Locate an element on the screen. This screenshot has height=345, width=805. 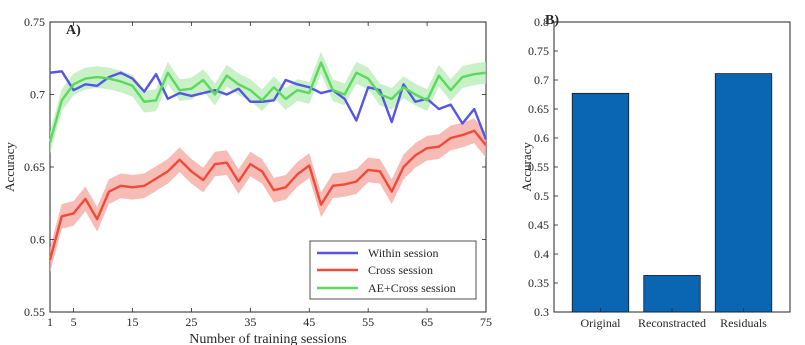
line-ae-cross-session is located at coordinates (267, 102).